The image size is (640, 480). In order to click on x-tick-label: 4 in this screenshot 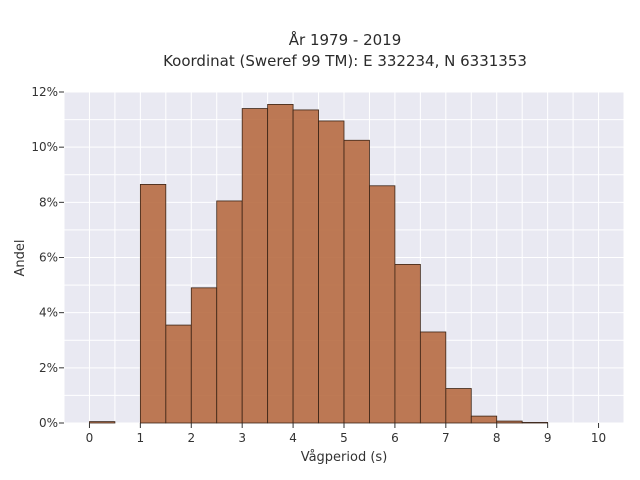, I will do `click(293, 438)`.